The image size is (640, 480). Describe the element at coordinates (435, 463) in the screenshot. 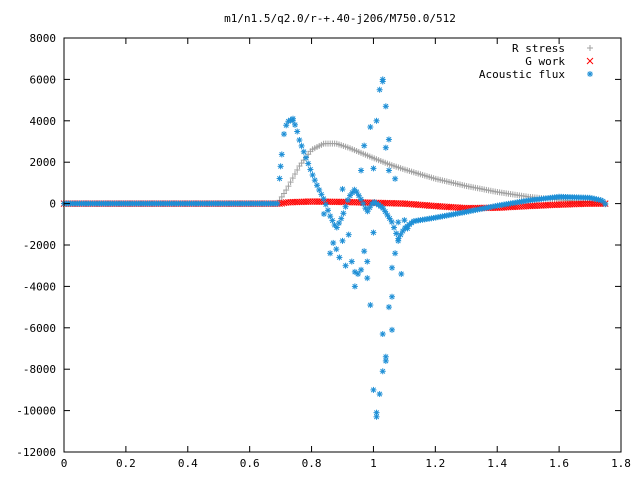

I see `x-tick-label: 1.2` at that location.